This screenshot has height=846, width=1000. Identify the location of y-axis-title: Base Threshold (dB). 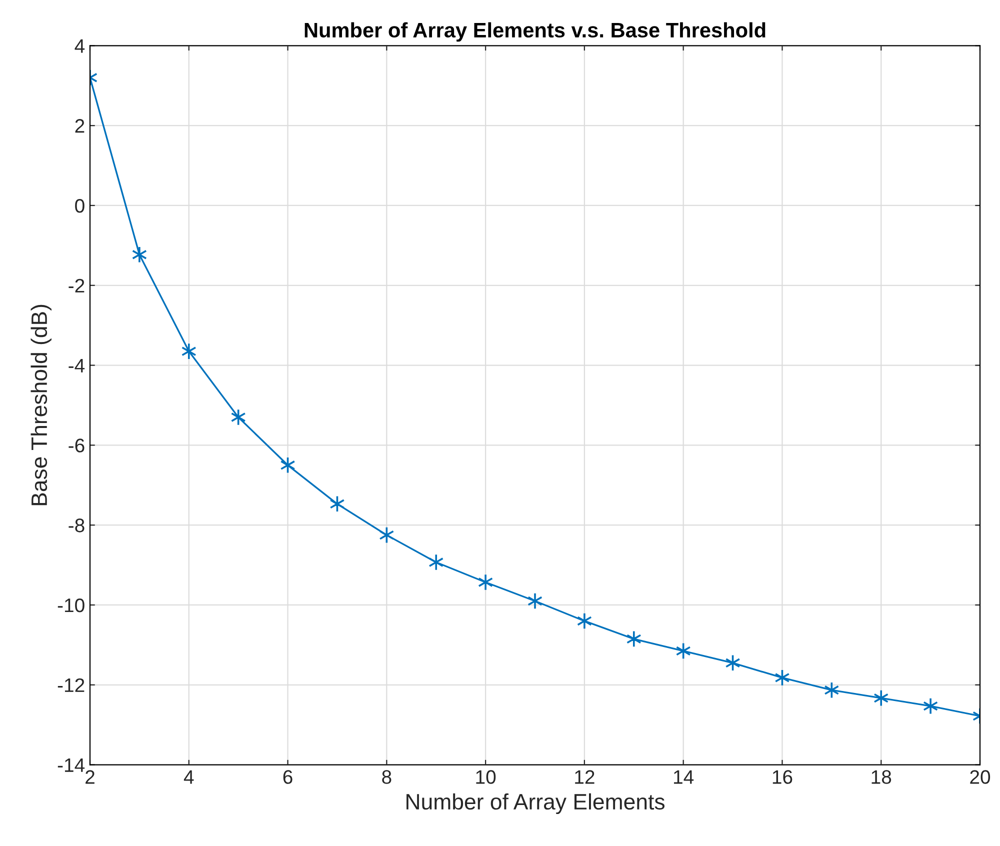
(41, 405).